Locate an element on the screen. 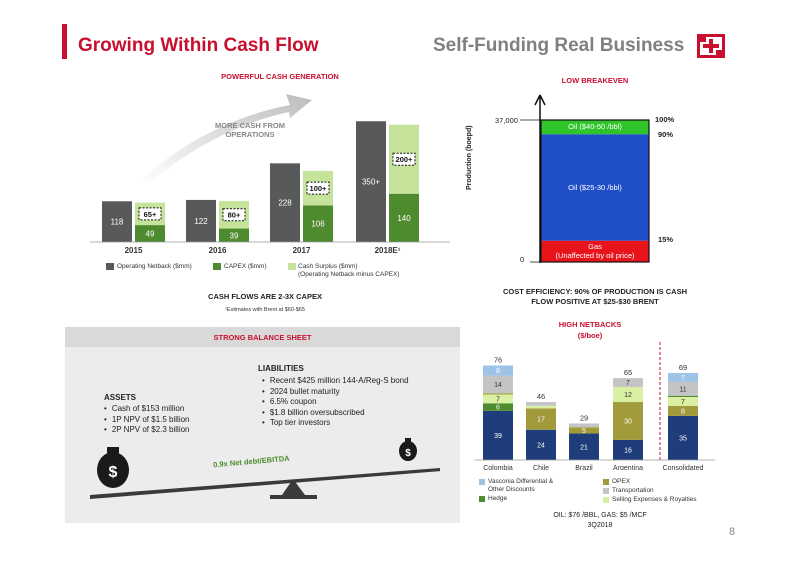 The height and width of the screenshot is (565, 800). netback-segment-label: 17 is located at coordinates (541, 420).